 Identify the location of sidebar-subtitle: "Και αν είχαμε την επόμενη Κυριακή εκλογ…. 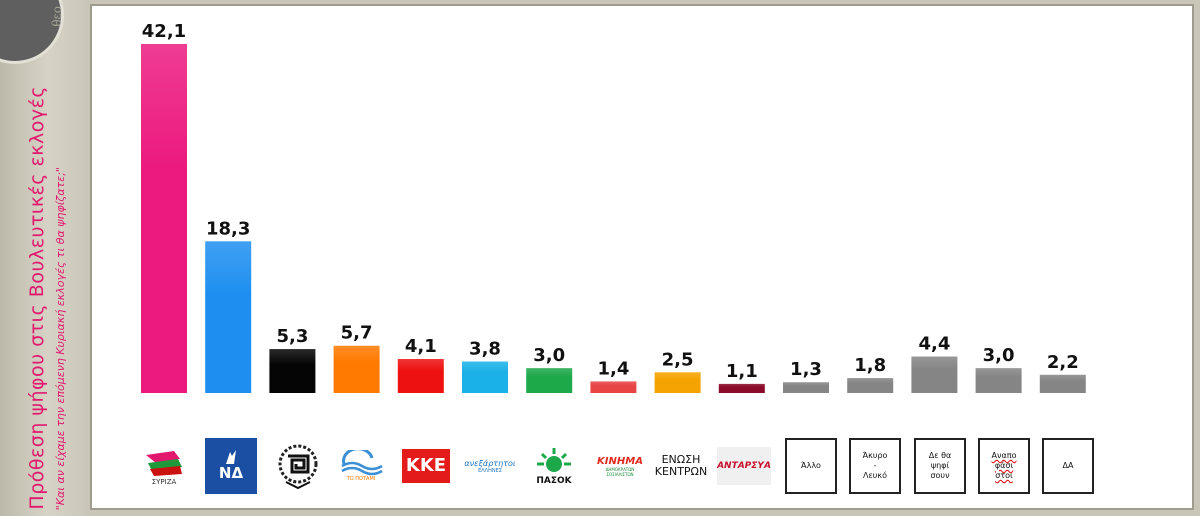
(60, 338).